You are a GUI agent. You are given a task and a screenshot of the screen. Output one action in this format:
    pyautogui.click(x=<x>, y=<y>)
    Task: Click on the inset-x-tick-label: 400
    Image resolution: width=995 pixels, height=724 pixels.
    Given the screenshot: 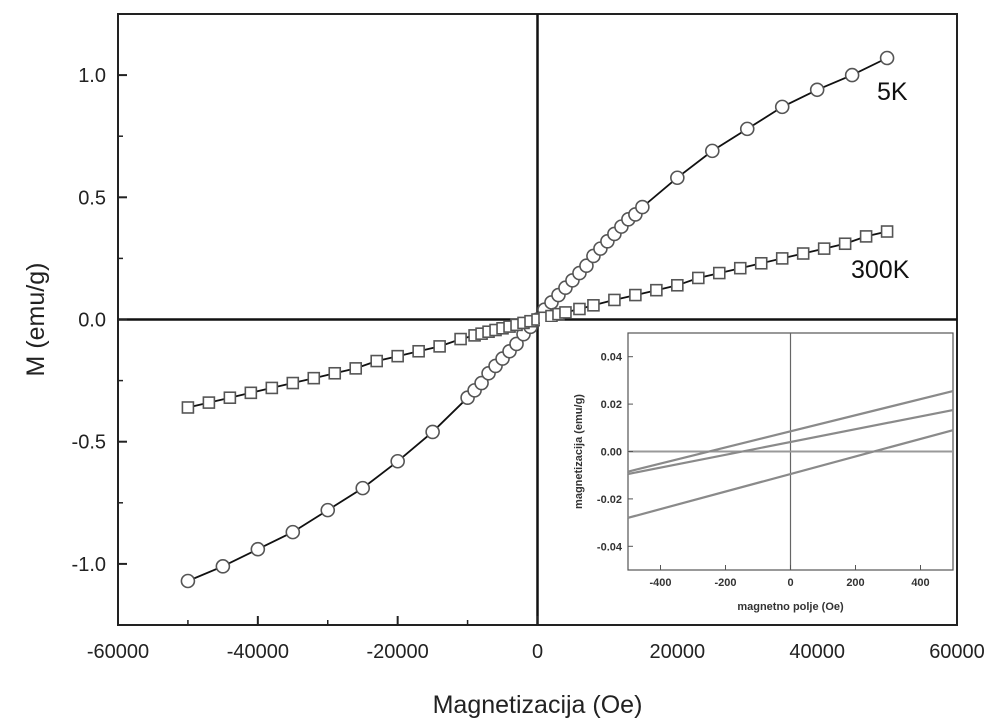 What is the action you would take?
    pyautogui.click(x=920, y=583)
    